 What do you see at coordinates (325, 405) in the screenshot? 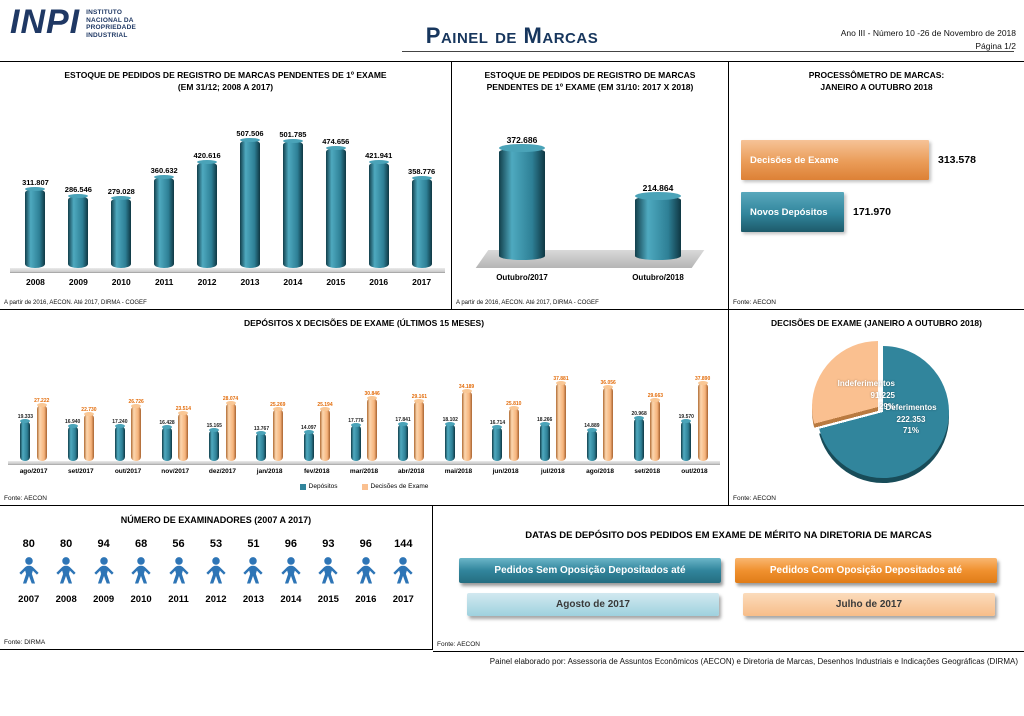
I see `bar-value-label: 25.194` at bounding box center [325, 405].